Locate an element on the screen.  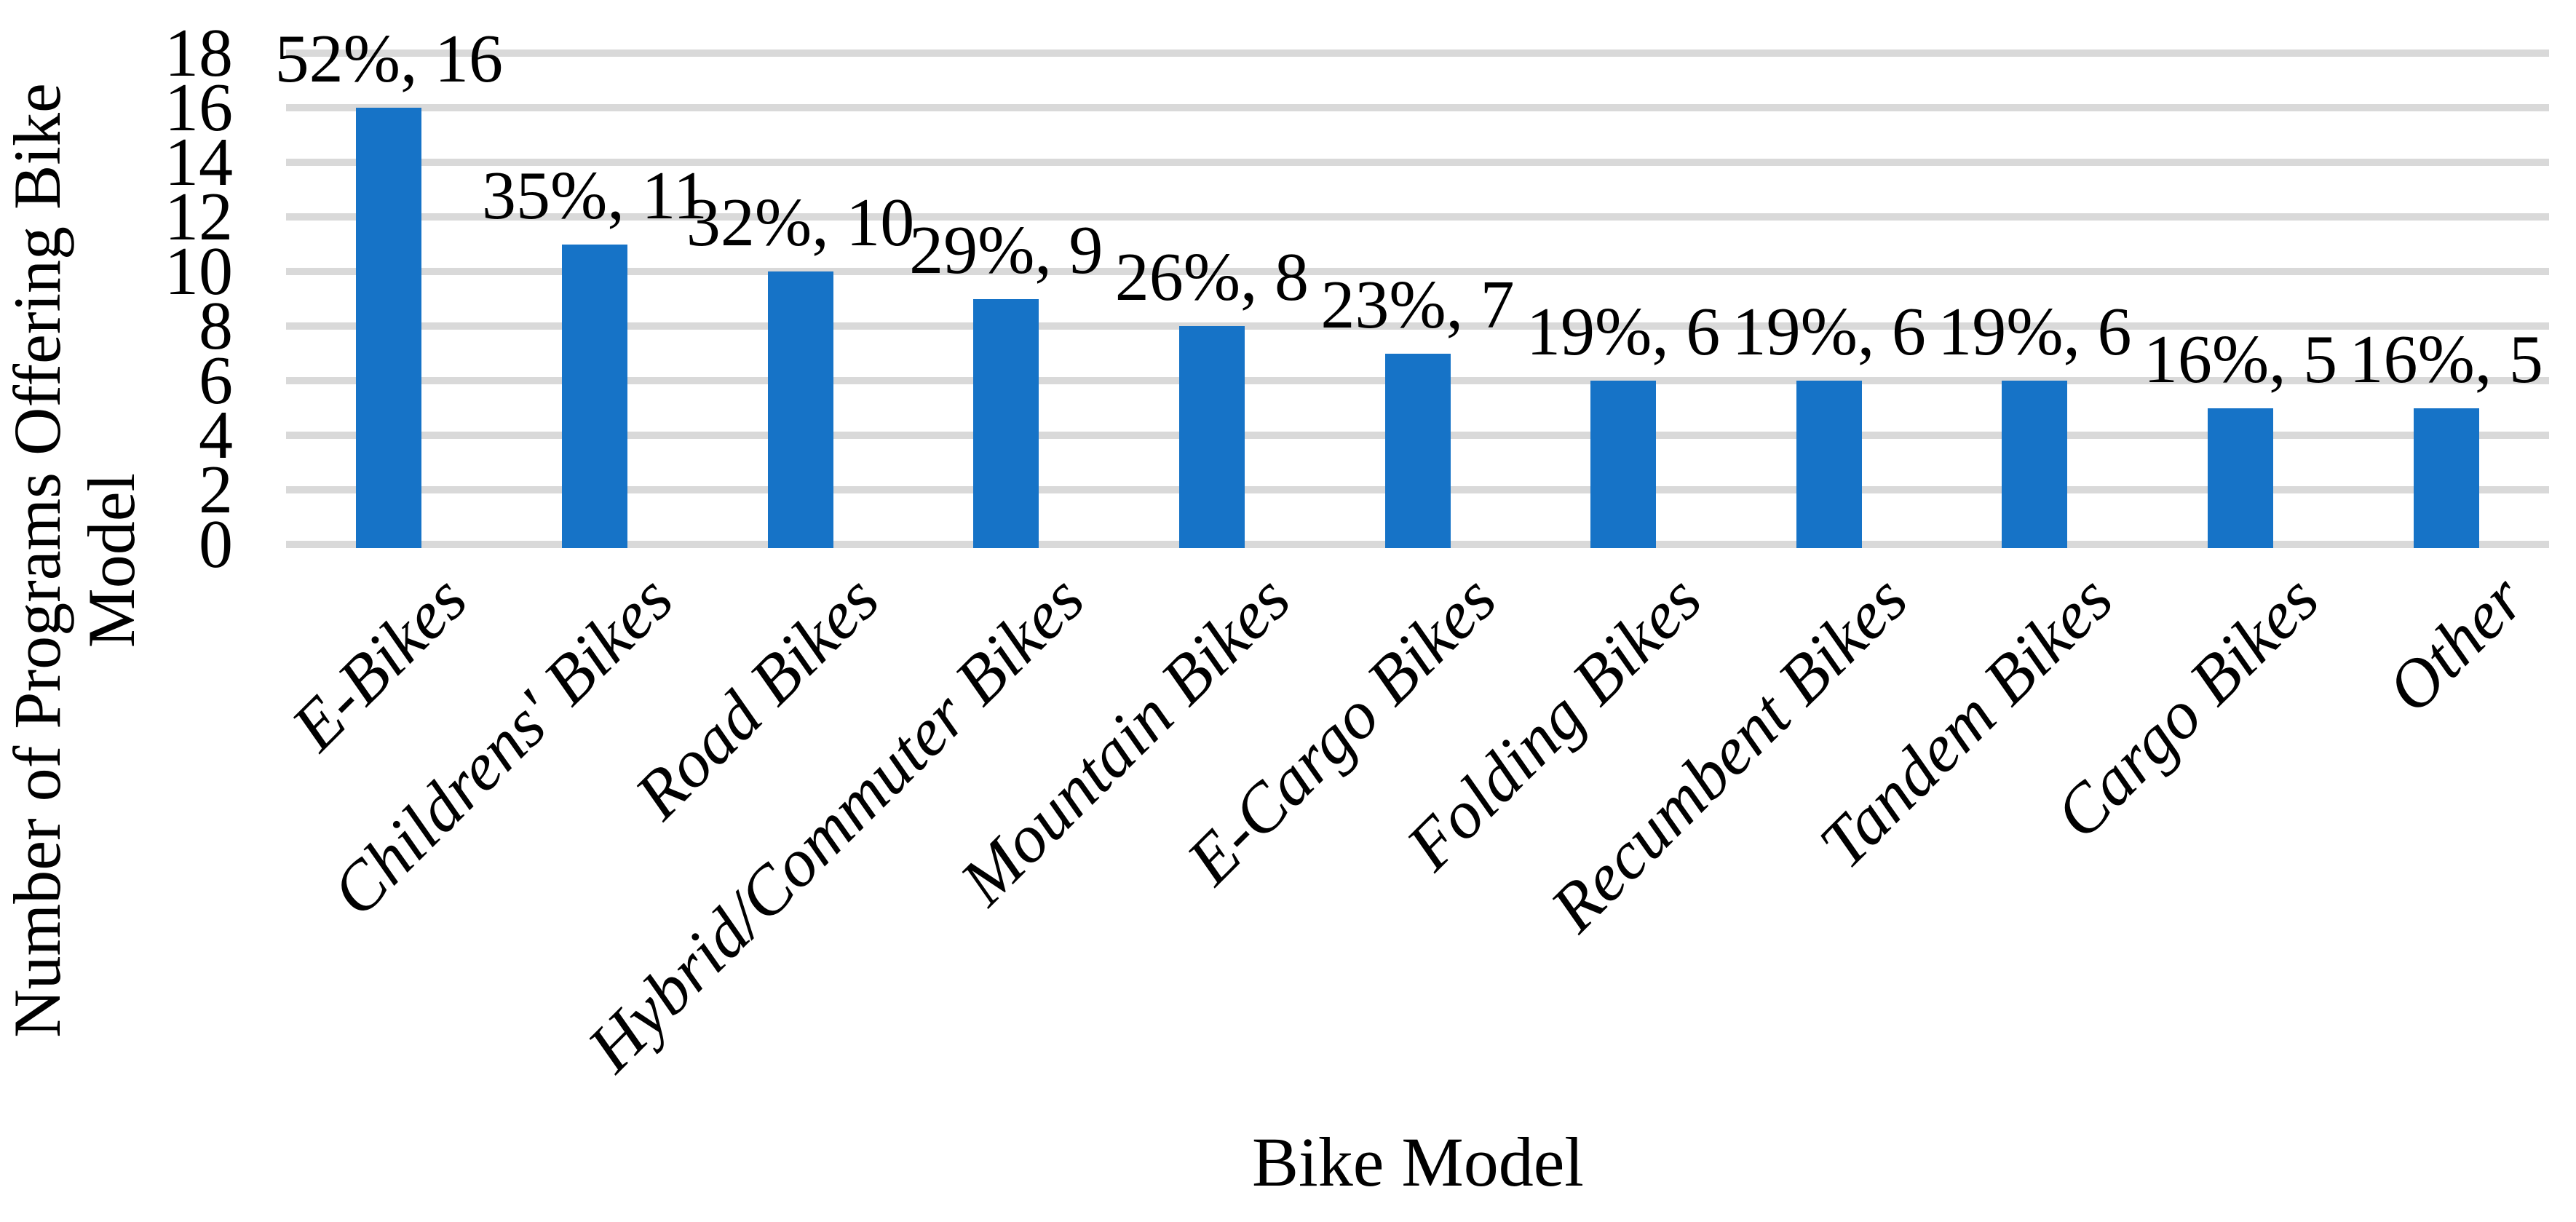
y-axis-title: Number of Programs Offering Bike Model is located at coordinates (74, 564).